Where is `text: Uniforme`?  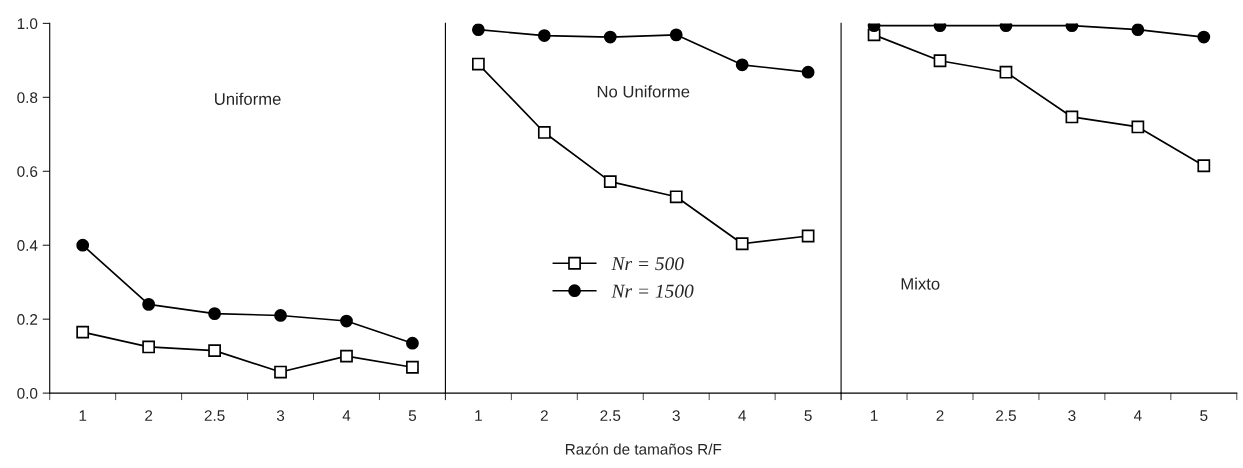
text: Uniforme is located at coordinates (248, 98).